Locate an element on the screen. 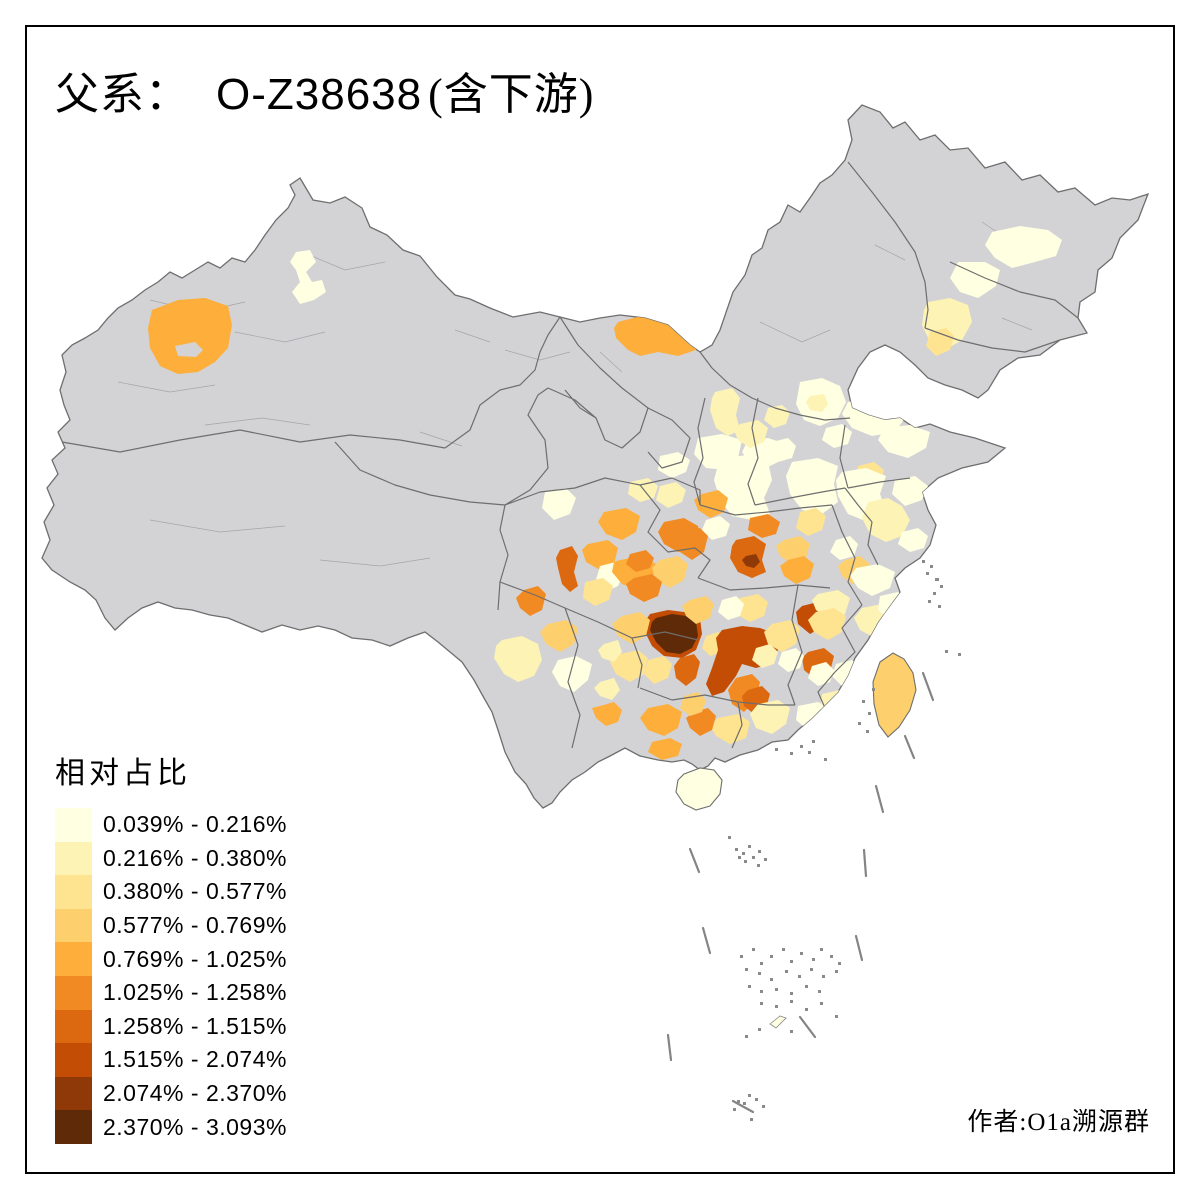 Image resolution: width=1200 pixels, height=1200 pixels. legend-item: 0.380% - 0.577% is located at coordinates (171, 892).